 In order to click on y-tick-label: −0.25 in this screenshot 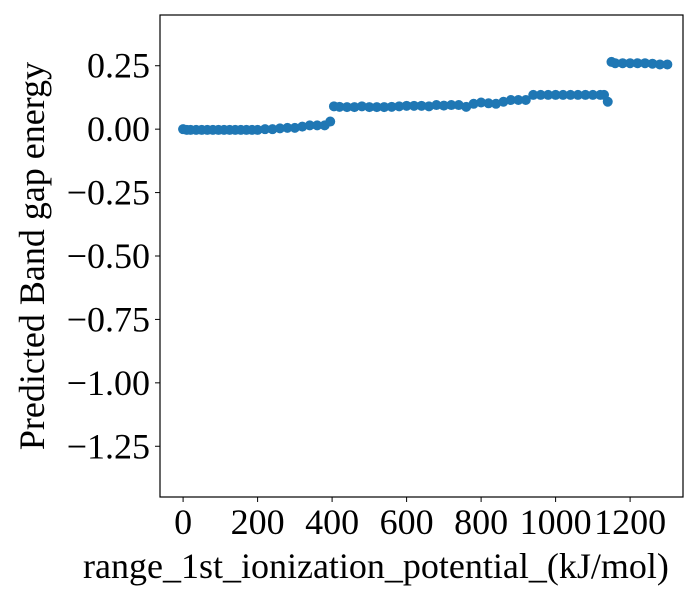, I will do `click(108, 193)`.